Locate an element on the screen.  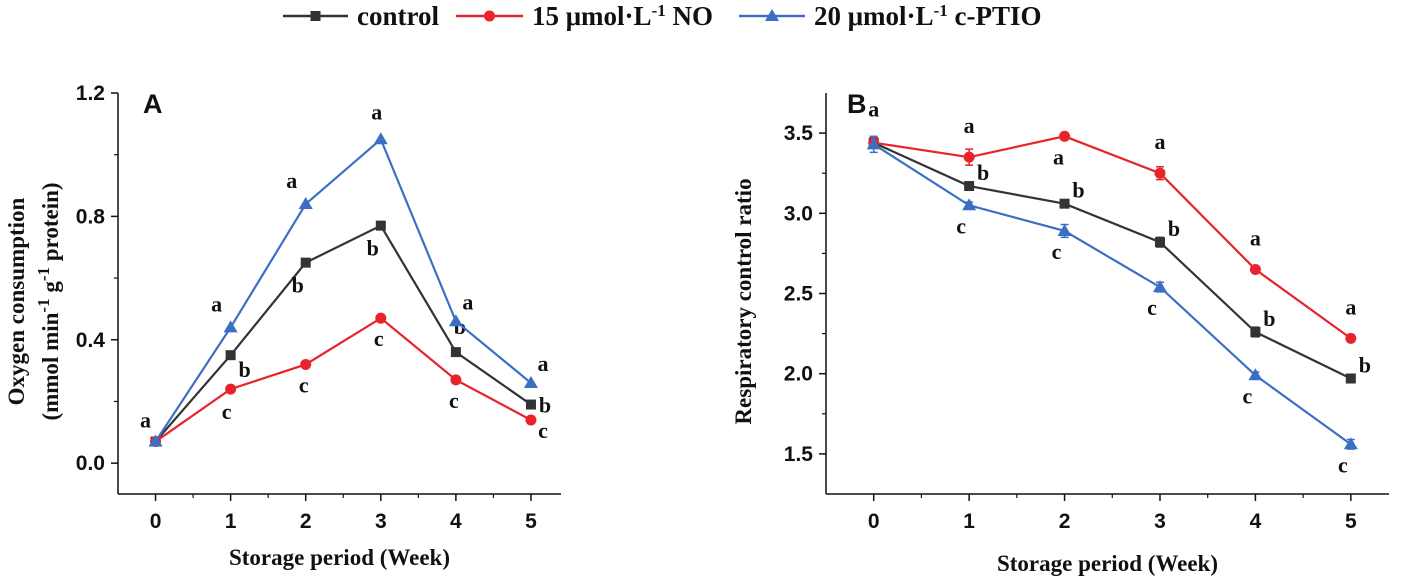
legend-label: 20 μmol·L-1 c-PTIO is located at coordinates (927, 16).